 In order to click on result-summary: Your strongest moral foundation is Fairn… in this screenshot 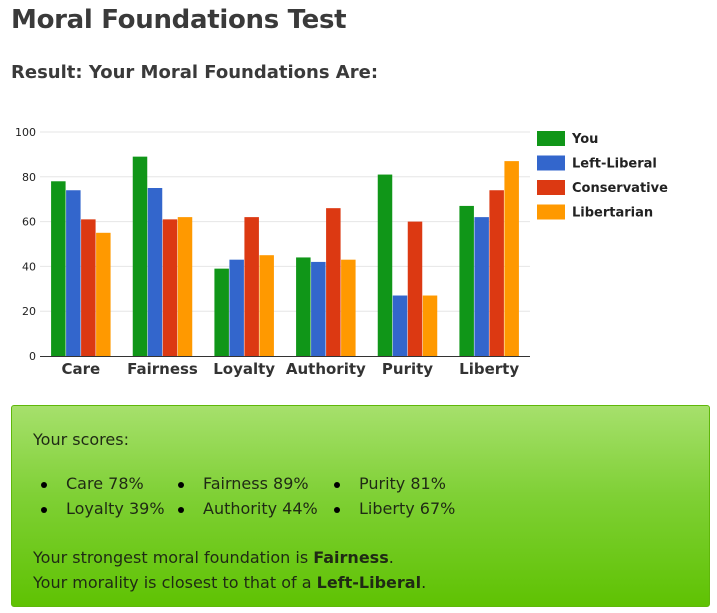, I will do `click(229, 570)`.